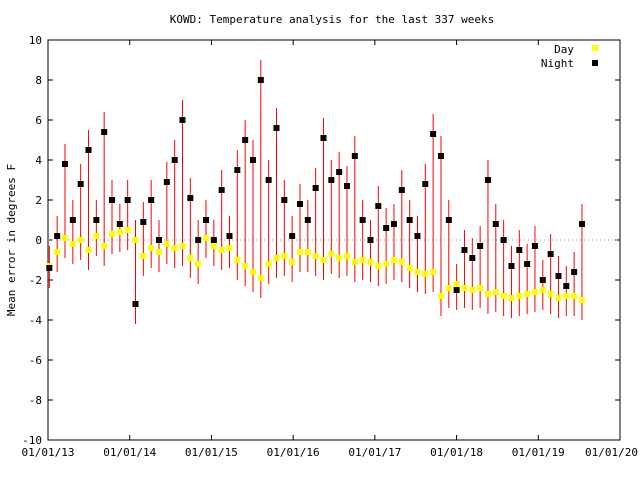 This screenshot has width=640, height=480. What do you see at coordinates (595, 48) in the screenshot?
I see `legend-day-swatch` at bounding box center [595, 48].